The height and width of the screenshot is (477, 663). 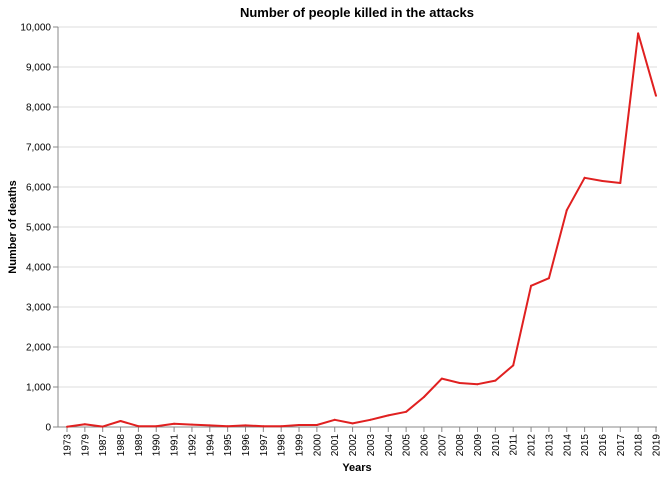 I want to click on x-tick-label: 2001, so click(x=335, y=445).